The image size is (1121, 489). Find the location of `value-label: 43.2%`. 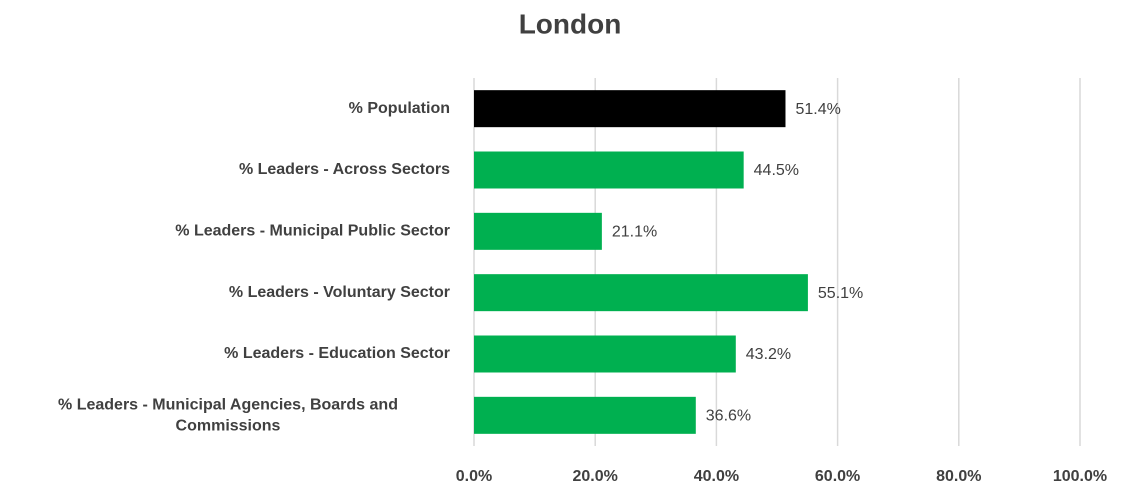

value-label: 43.2% is located at coordinates (768, 354).